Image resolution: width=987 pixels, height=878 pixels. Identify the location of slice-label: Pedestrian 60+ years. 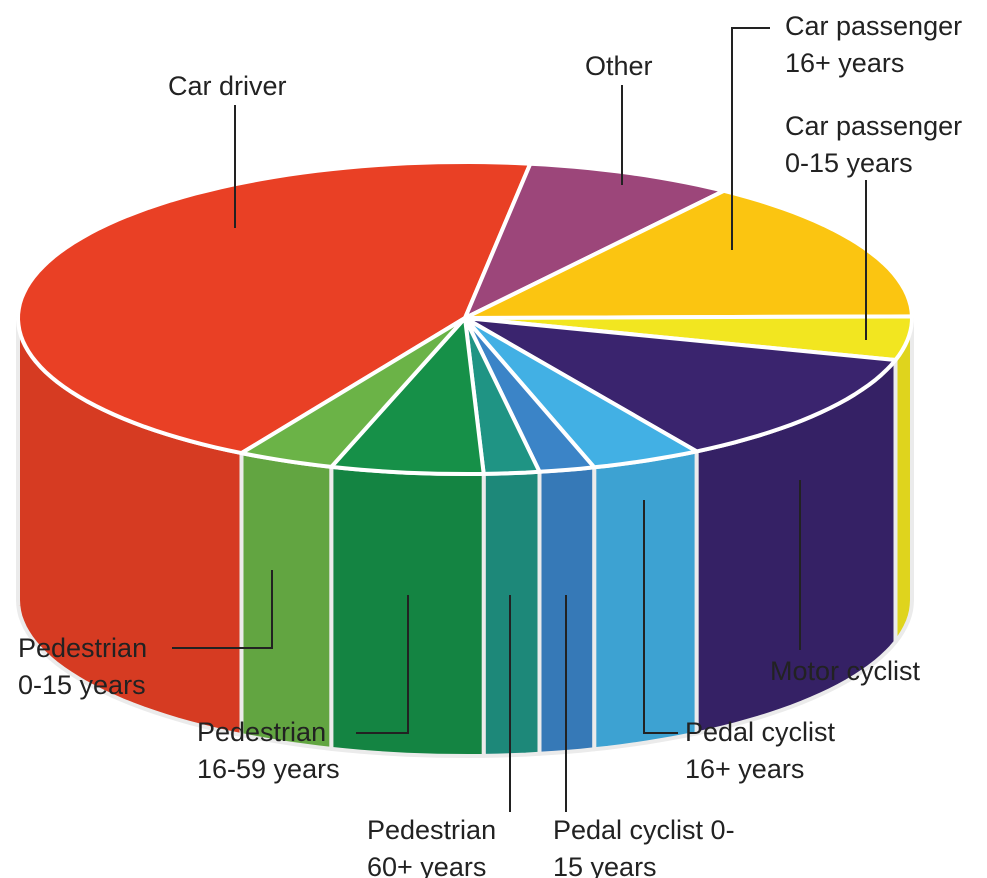
(432, 846).